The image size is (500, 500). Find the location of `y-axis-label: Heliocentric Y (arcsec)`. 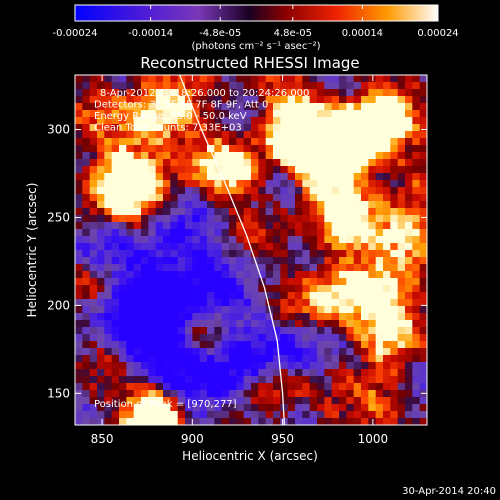

y-axis-label: Heliocentric Y (arcsec) is located at coordinates (32, 250).